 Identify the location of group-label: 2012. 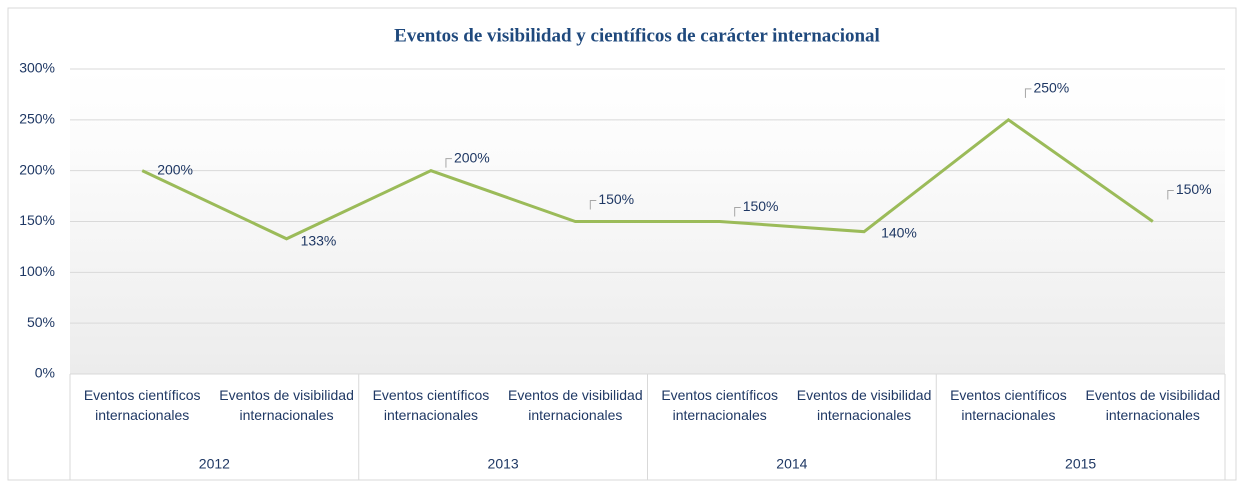
(214, 464).